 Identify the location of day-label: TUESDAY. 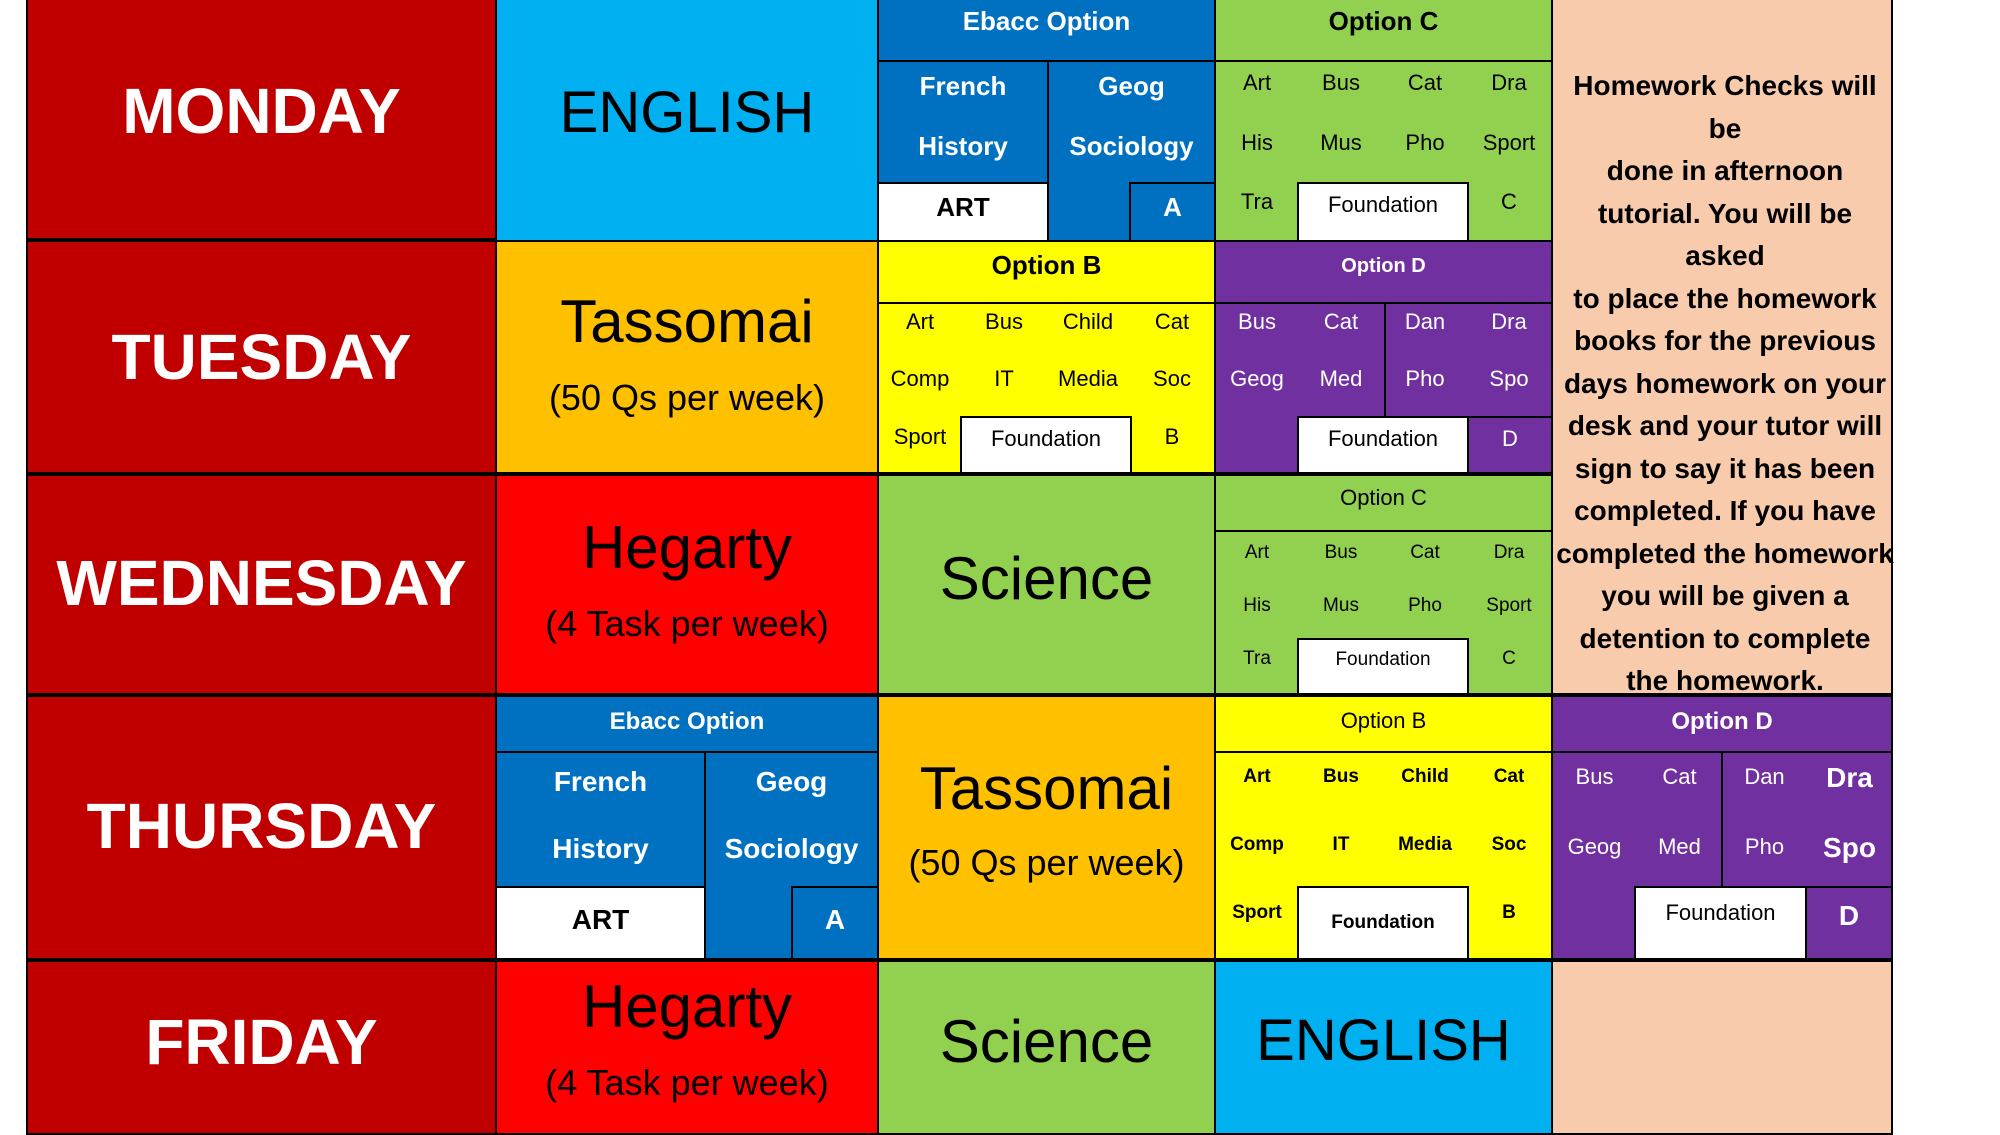
(261, 357).